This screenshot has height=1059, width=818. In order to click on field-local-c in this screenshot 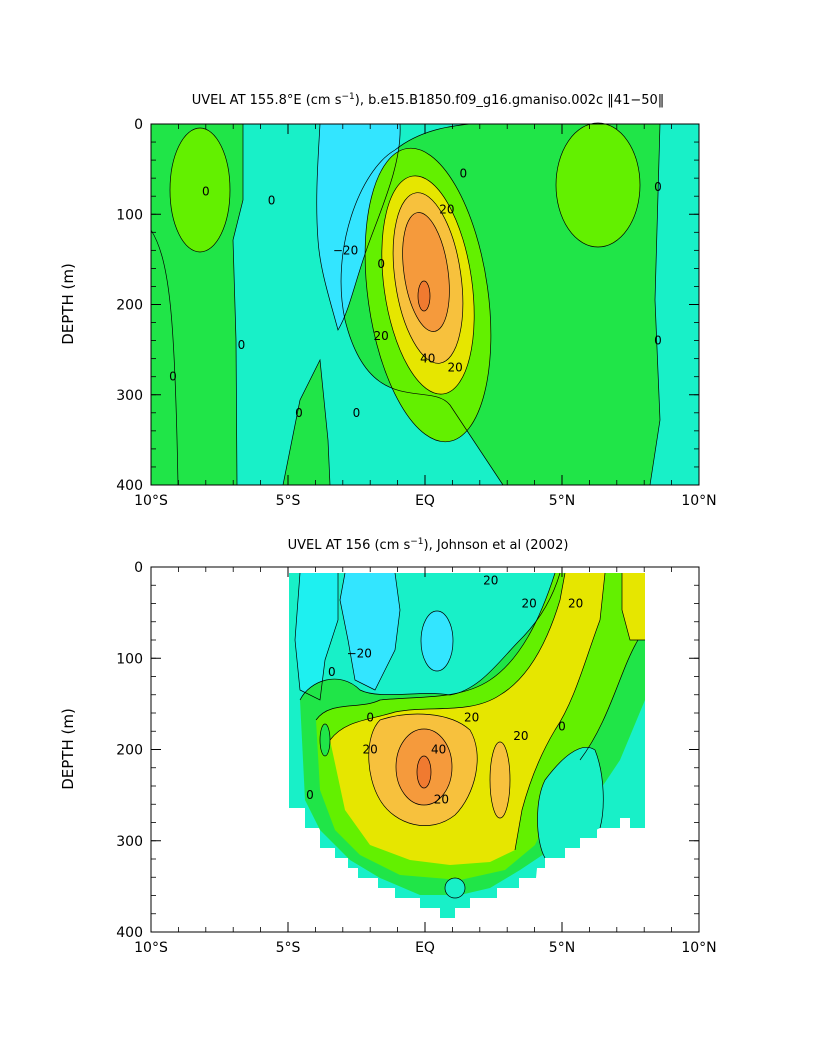, I will do `click(455, 888)`.